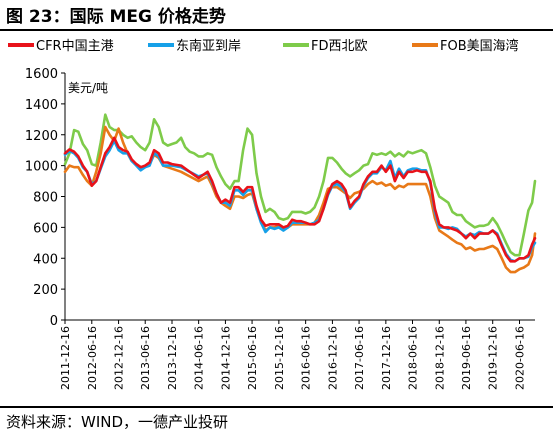  I want to click on source-rule, so click(276, 407).